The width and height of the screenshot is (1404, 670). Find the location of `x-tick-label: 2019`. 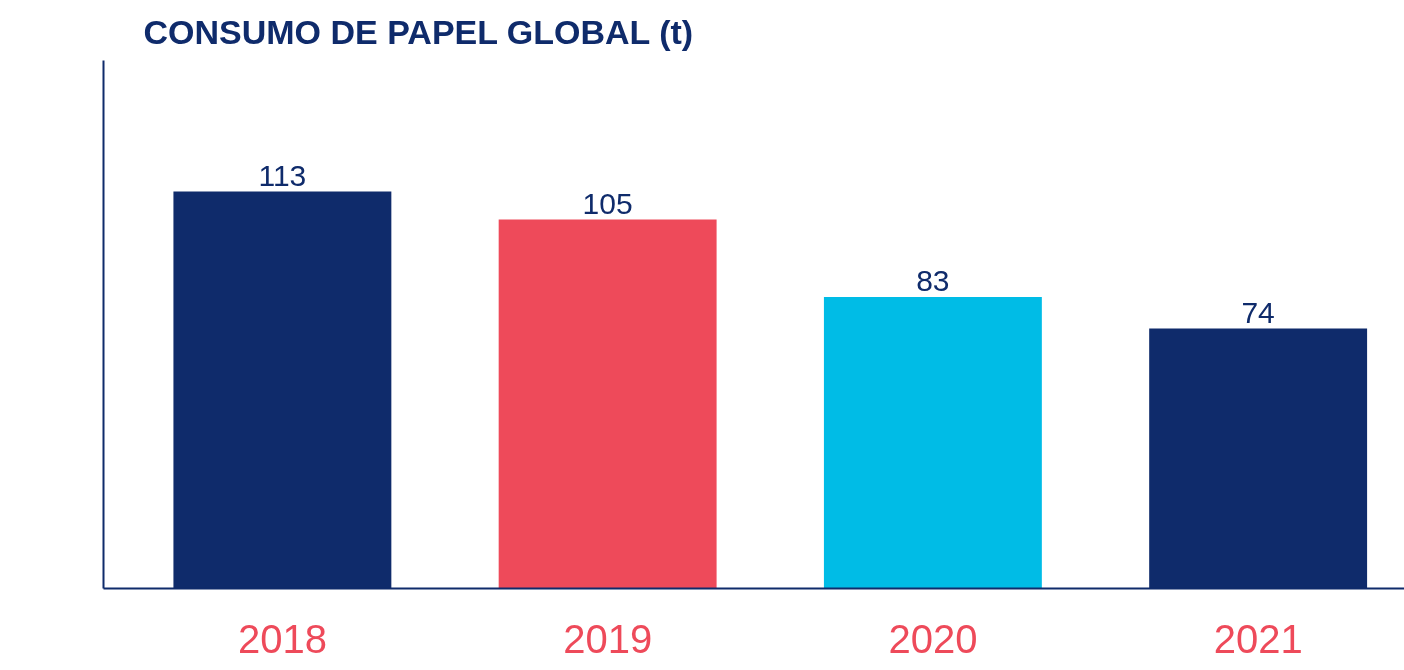

x-tick-label: 2019 is located at coordinates (608, 638).